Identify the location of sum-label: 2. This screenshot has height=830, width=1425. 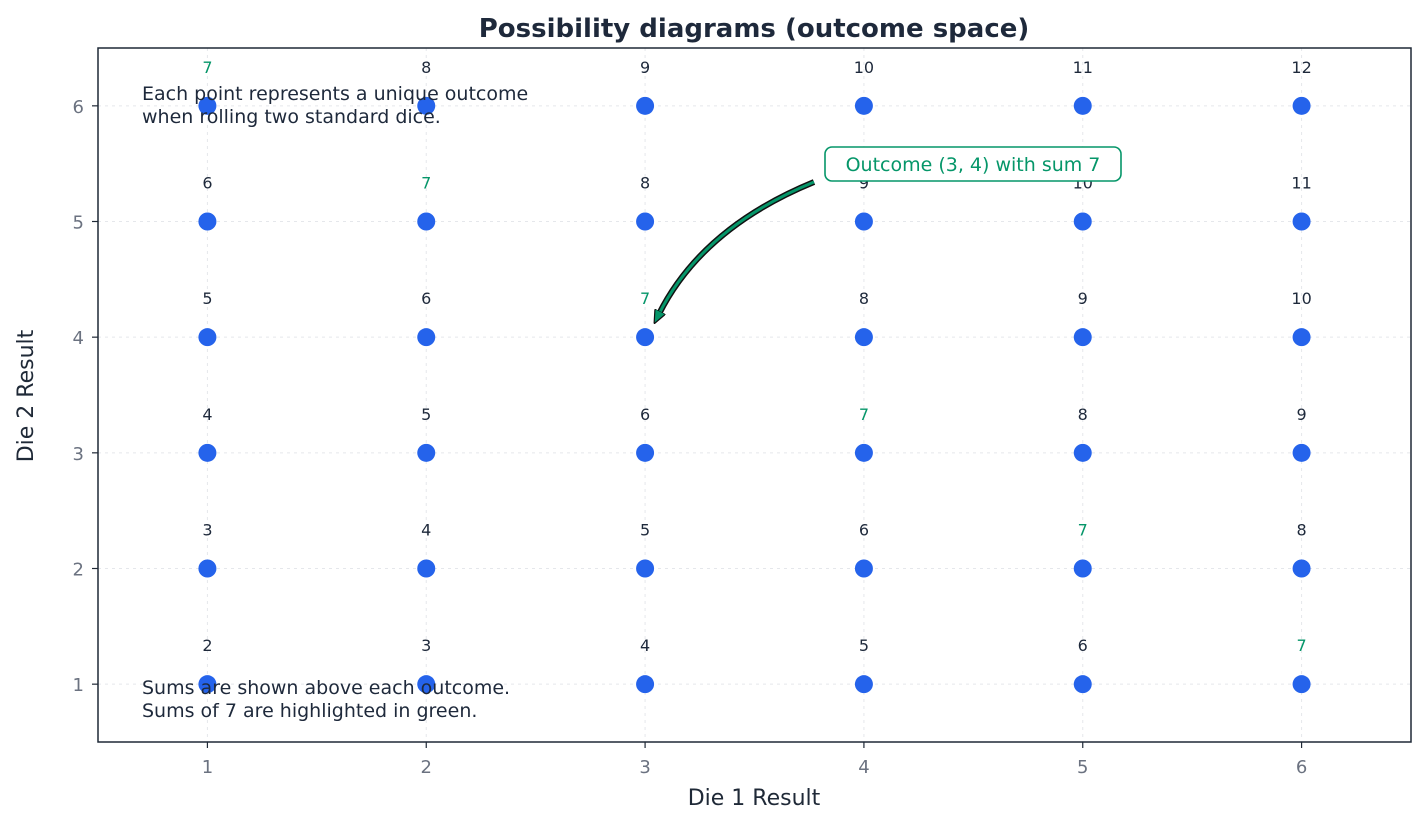
(207, 645).